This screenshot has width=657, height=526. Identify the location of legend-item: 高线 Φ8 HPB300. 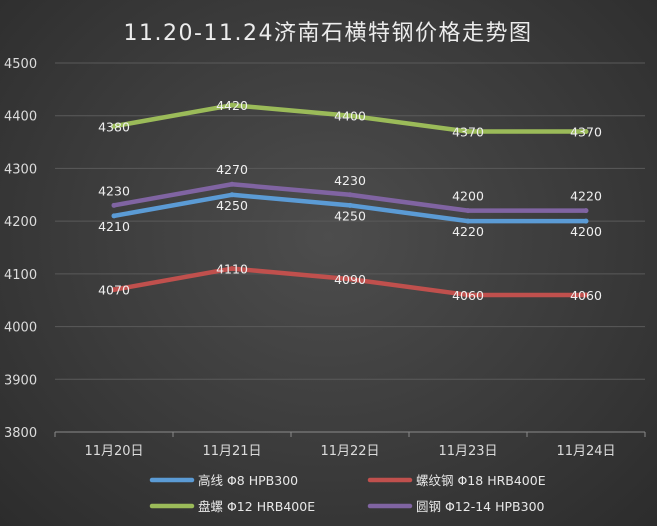
(223, 480).